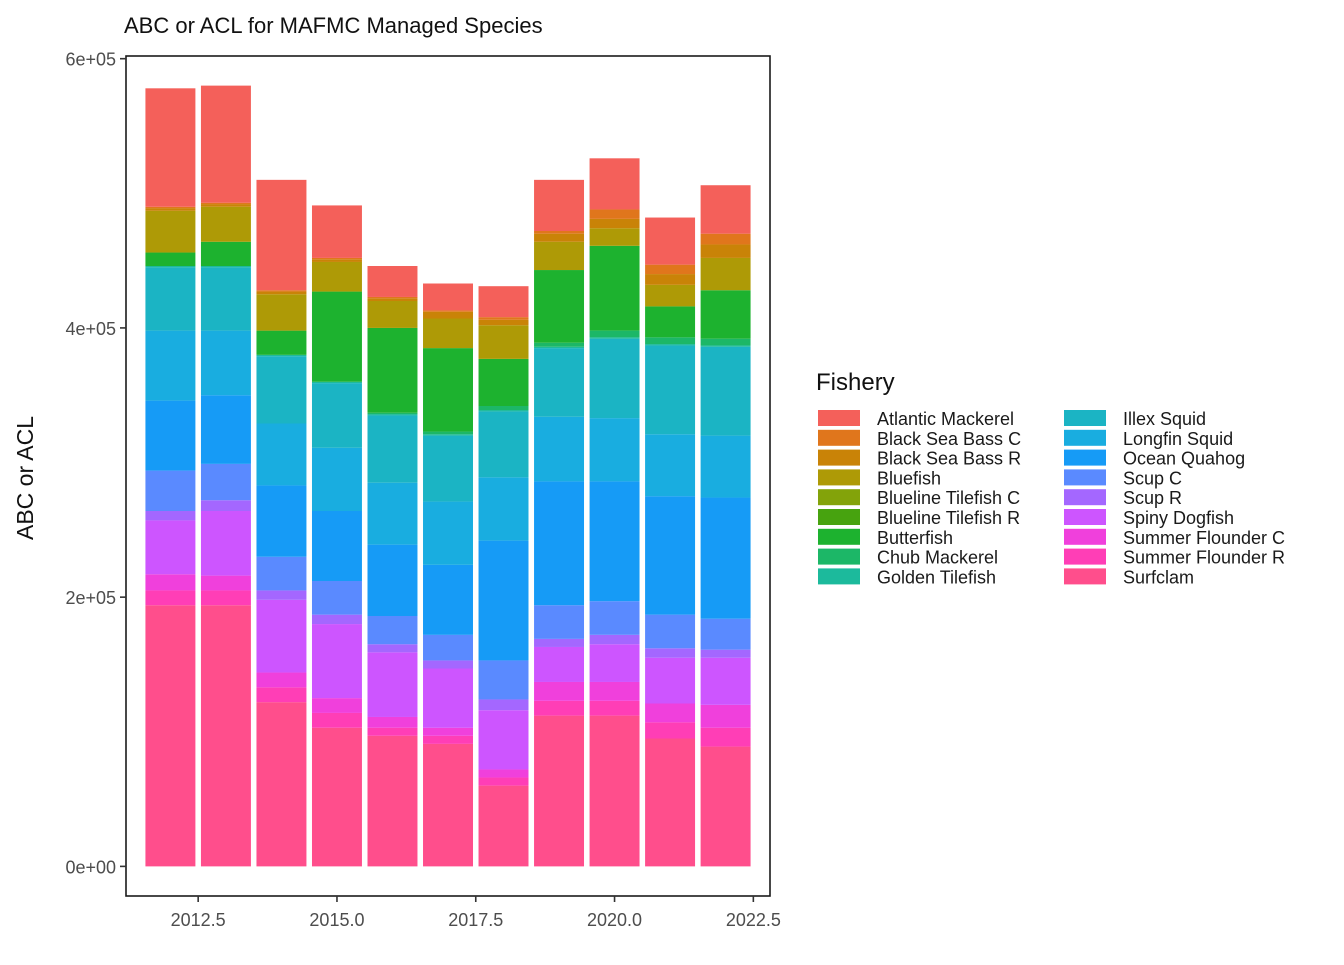 The height and width of the screenshot is (965, 1344). Describe the element at coordinates (448, 311) in the screenshot. I see `bar-segment-black-sea-bass-c-2017` at that location.